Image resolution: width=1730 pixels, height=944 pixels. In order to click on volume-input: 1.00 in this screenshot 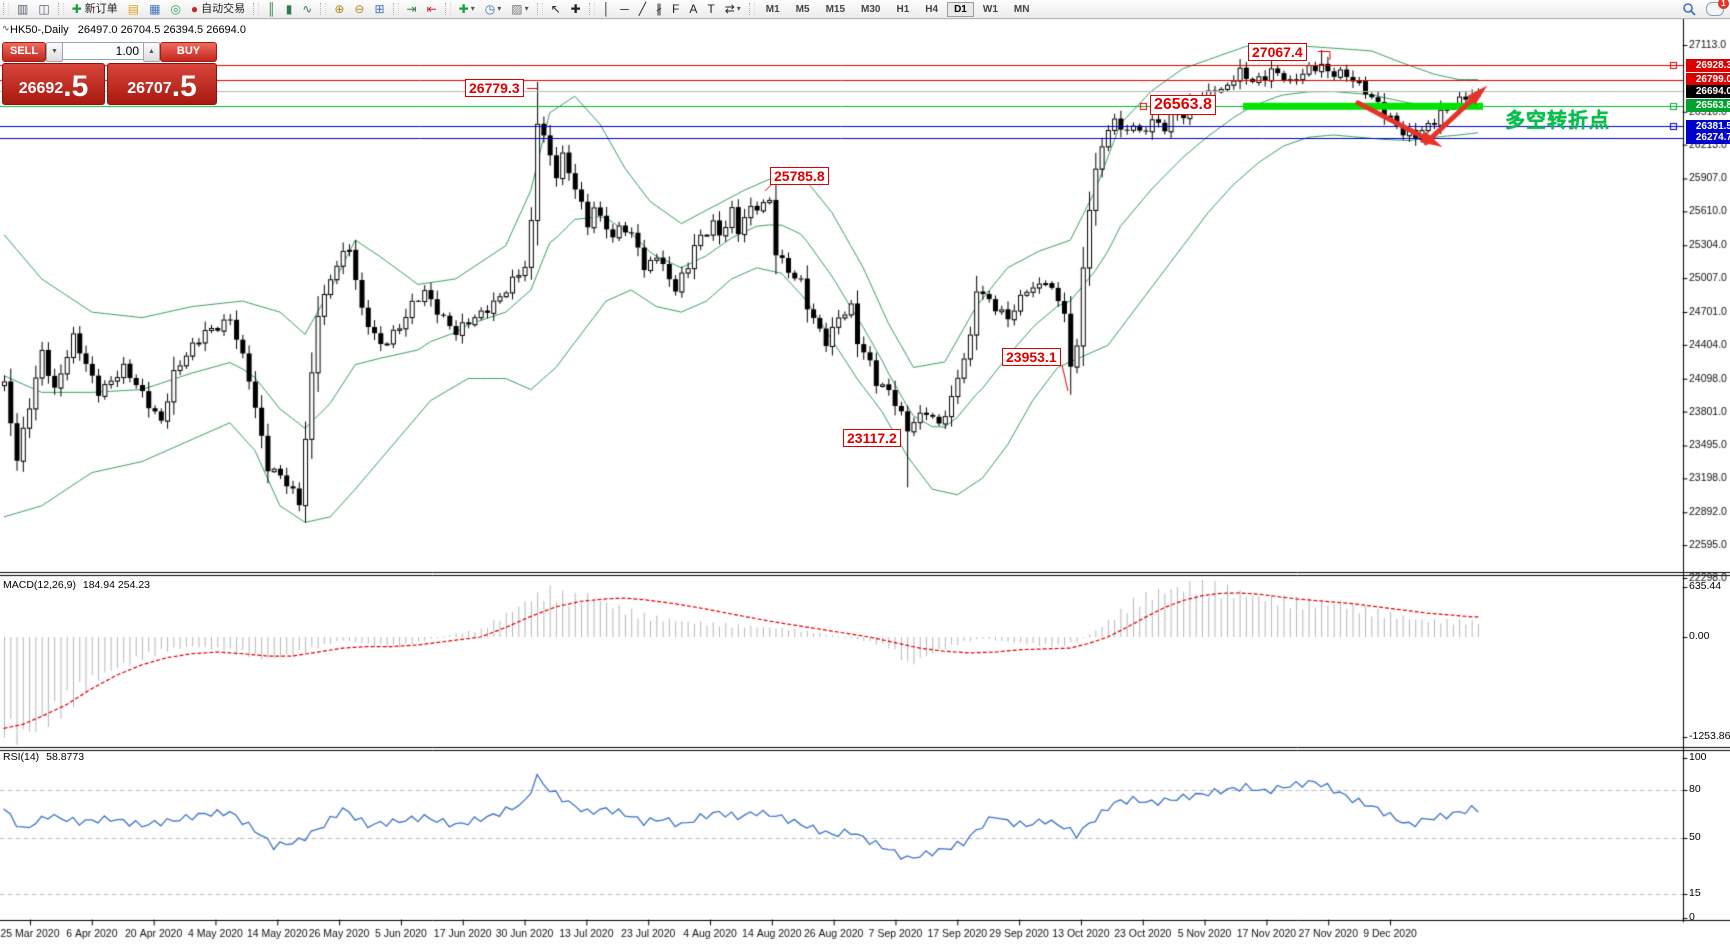, I will do `click(103, 51)`.